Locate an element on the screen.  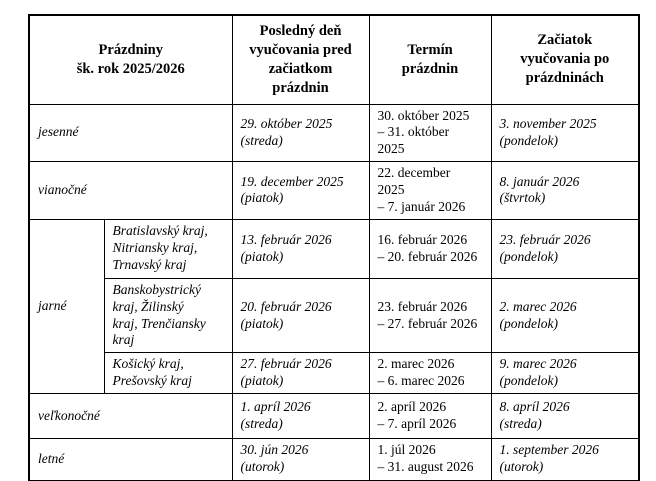
cell-velkonocne-name: veľkonočné is located at coordinates (130, 416).